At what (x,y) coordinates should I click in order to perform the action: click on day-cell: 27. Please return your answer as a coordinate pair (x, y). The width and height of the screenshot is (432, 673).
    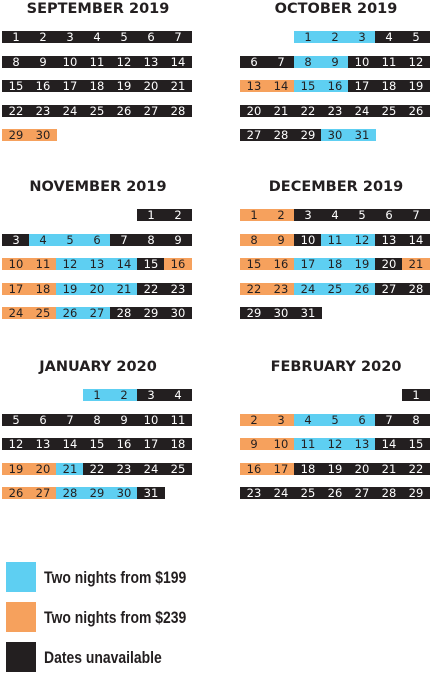
    Looking at the image, I should click on (362, 493).